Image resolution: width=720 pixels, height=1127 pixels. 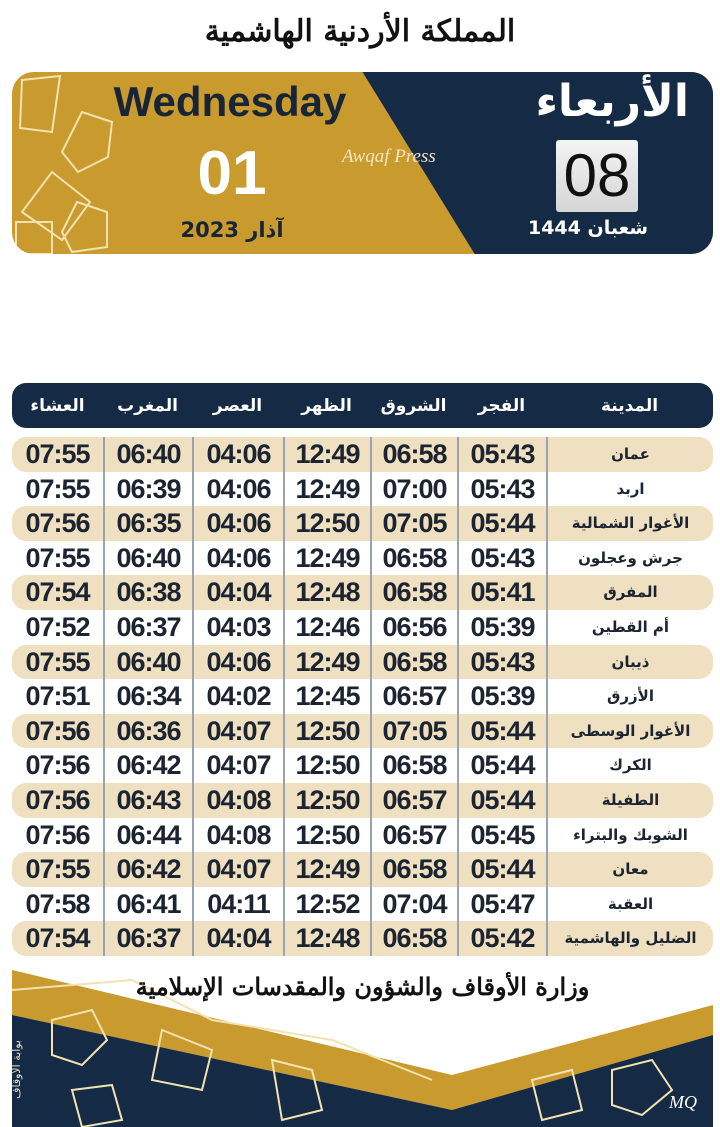 What do you see at coordinates (360, 31) in the screenshot?
I see `kingdom-title: المملكة الأردنية الهاشمية` at bounding box center [360, 31].